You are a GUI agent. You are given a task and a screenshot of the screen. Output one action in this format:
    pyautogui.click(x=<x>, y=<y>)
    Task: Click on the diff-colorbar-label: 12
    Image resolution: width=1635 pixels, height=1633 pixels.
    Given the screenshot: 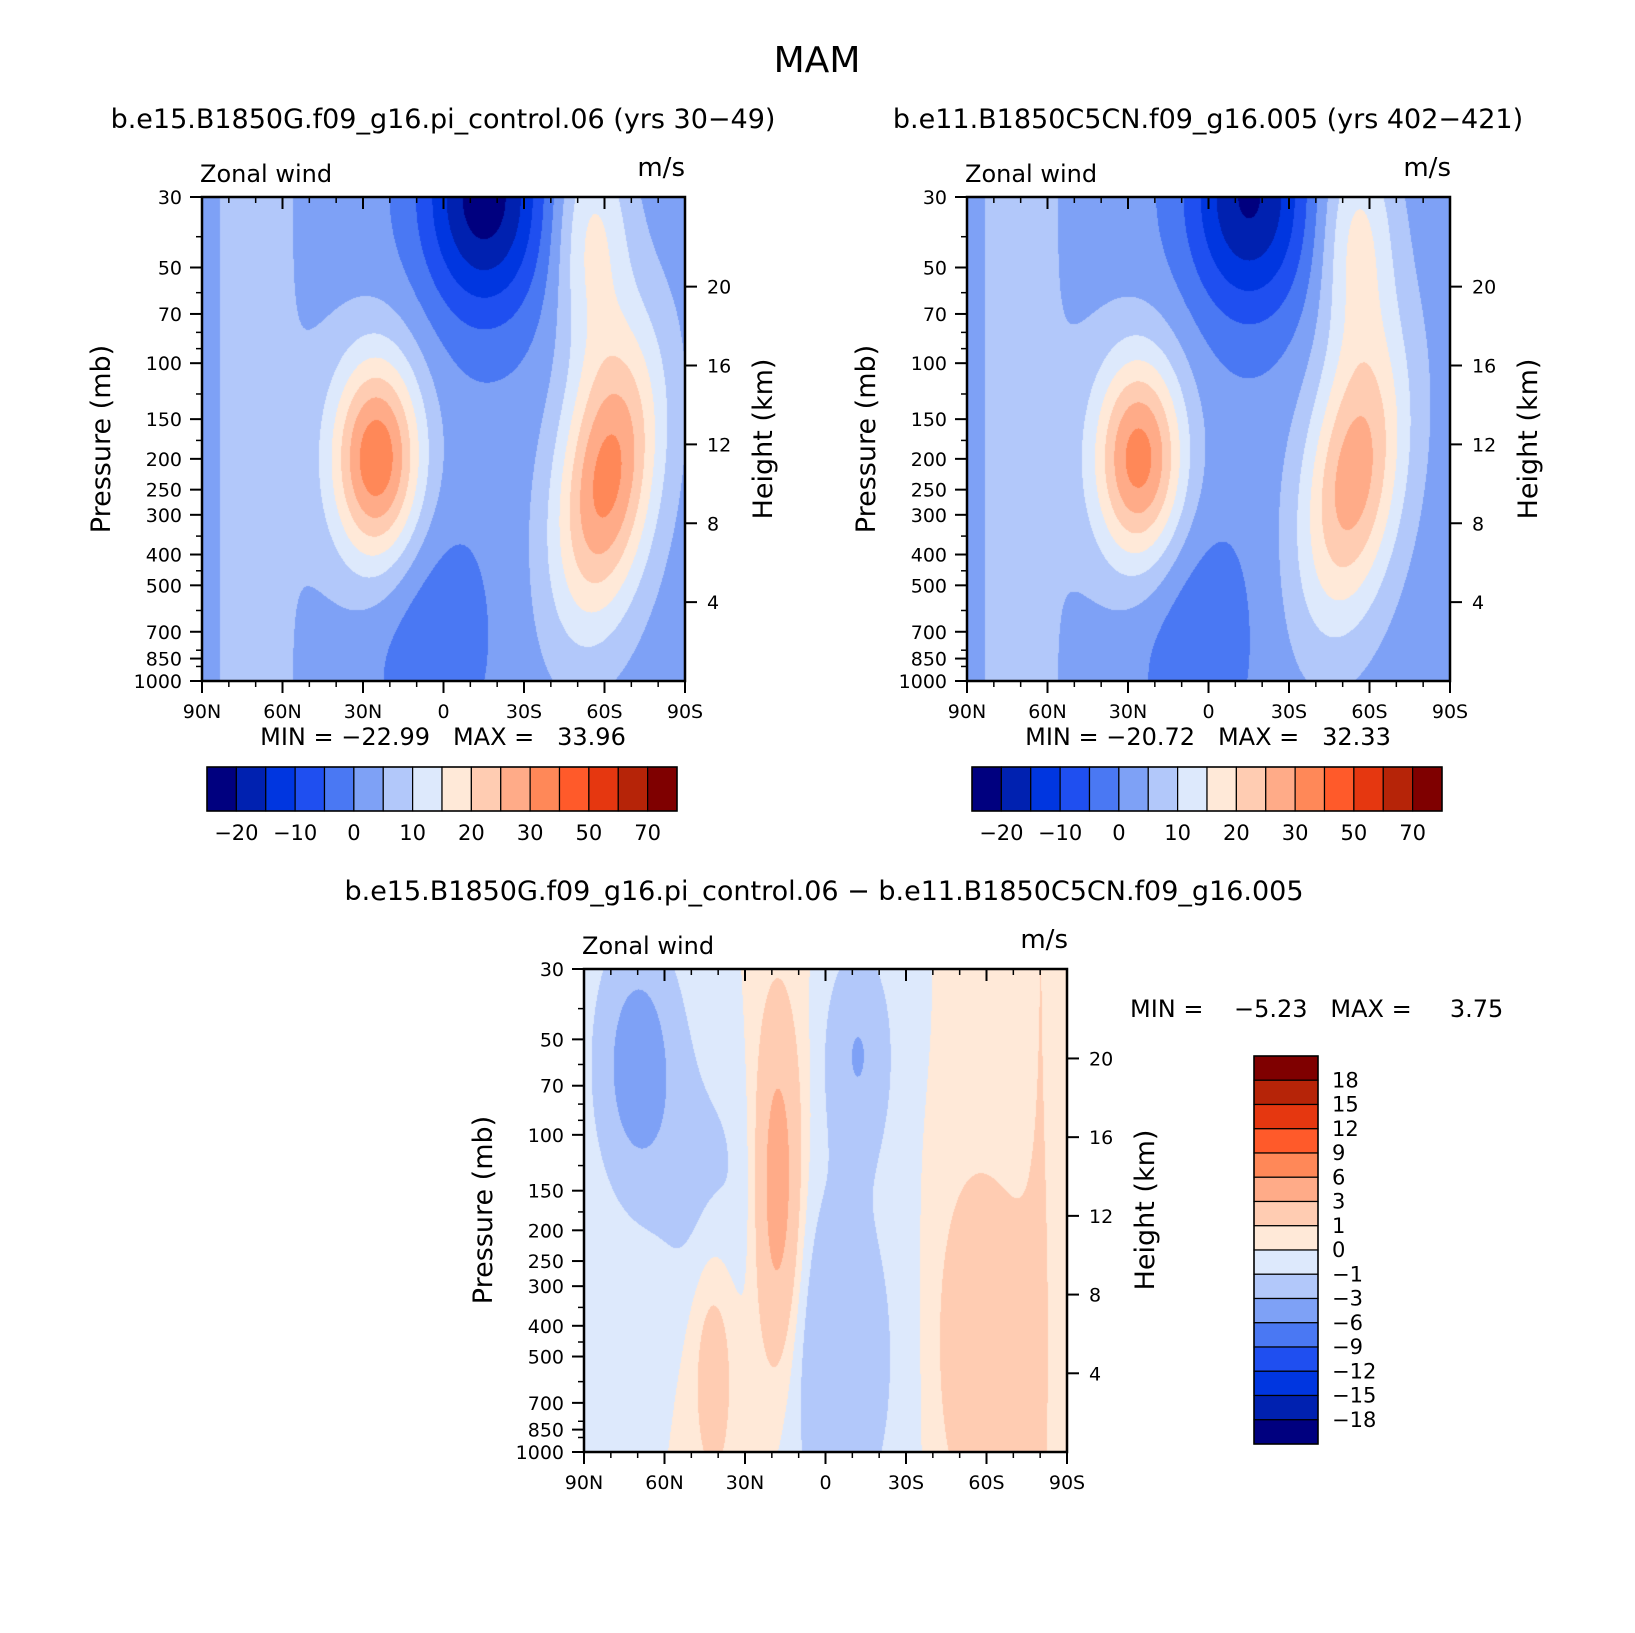 What is the action you would take?
    pyautogui.click(x=1345, y=1129)
    